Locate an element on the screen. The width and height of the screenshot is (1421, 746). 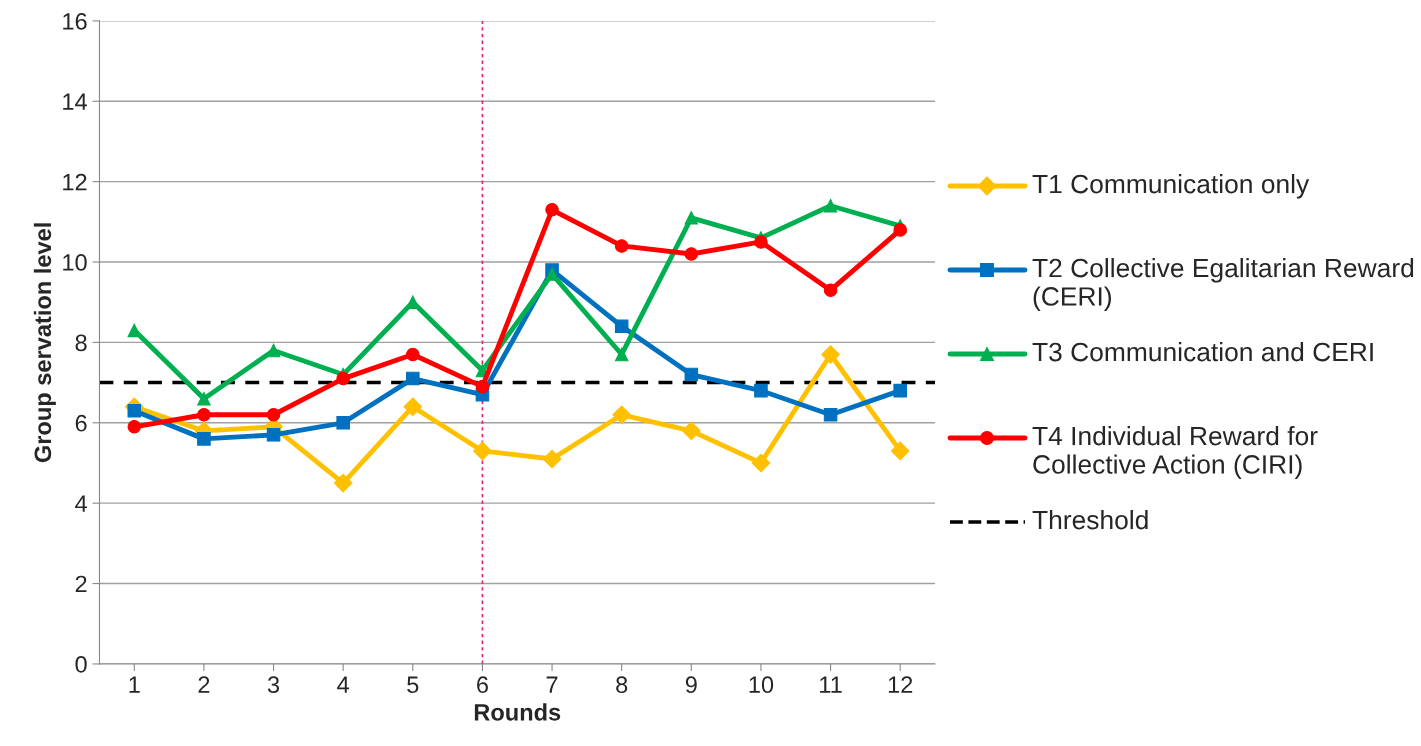
legend-label: T4 Individual Reward for Collective Action (CIRI) is located at coordinates (1175, 453).